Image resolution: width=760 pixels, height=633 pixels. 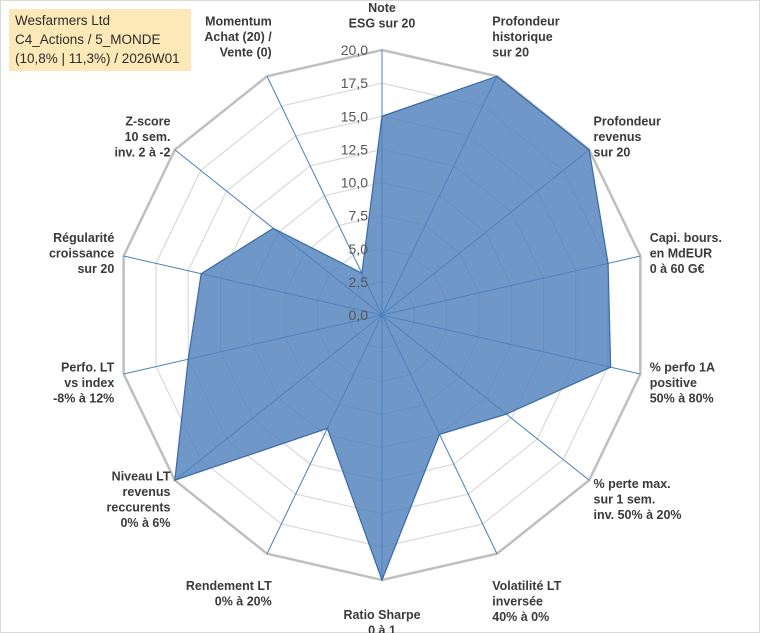 I want to click on chart-performance: (10,8% | 11,3%) / 2026W01, so click(x=97, y=58).